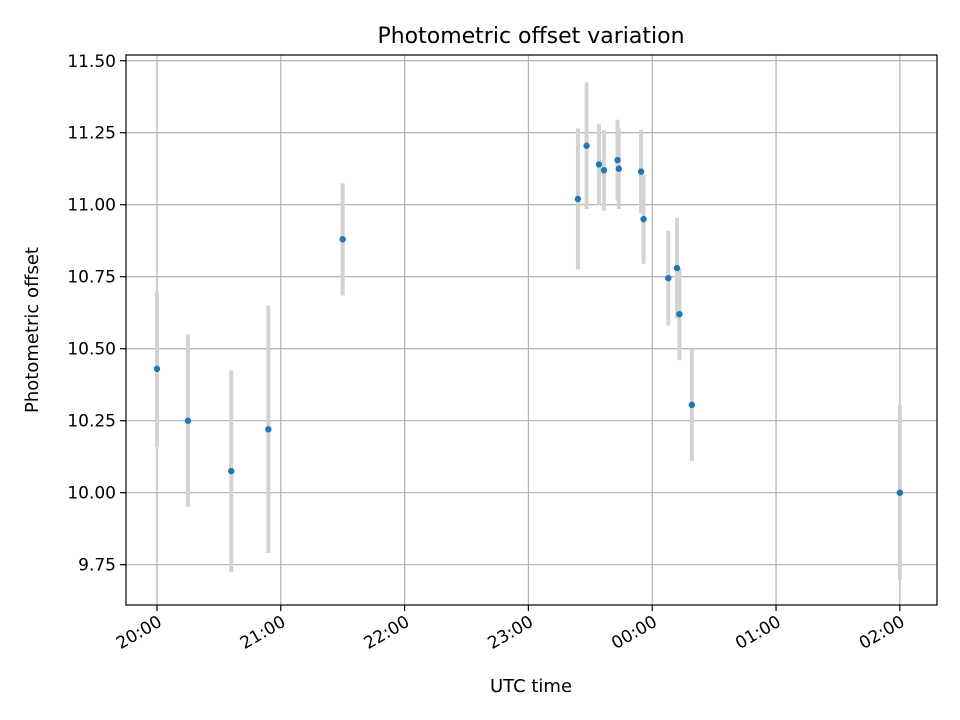 Image resolution: width=960 pixels, height=720 pixels. What do you see at coordinates (91, 422) in the screenshot?
I see `y-tick-label: 10.25` at bounding box center [91, 422].